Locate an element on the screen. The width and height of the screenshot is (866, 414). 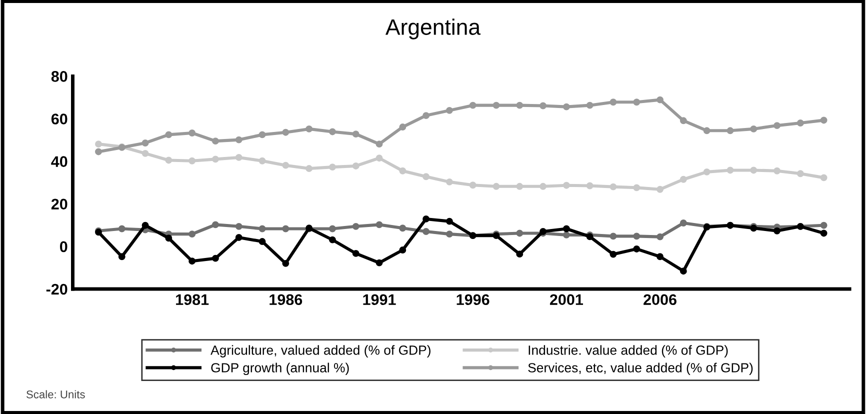
x-tick-label: 1996 is located at coordinates (473, 300).